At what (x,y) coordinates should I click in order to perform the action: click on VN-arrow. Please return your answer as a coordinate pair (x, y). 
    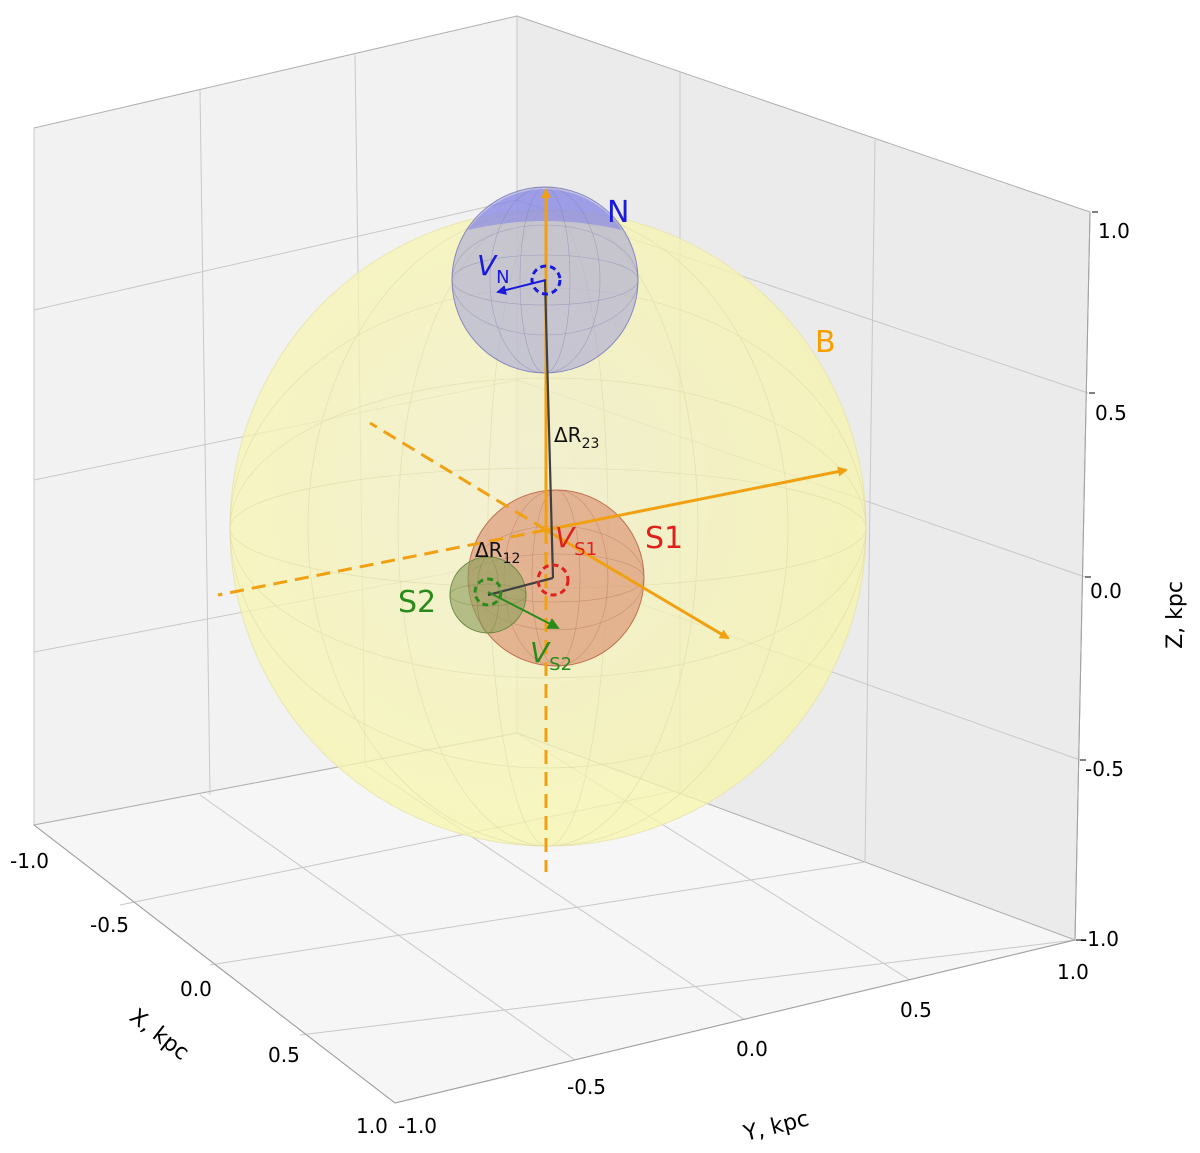
    Looking at the image, I should click on (521, 287).